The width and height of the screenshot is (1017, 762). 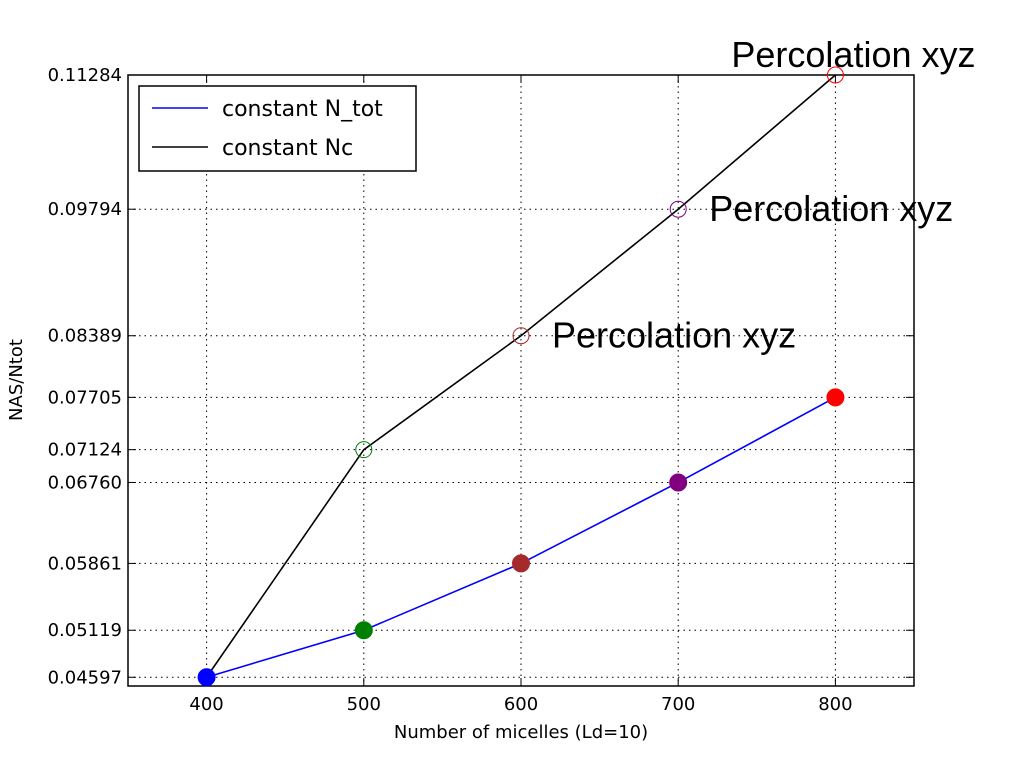 I want to click on x-tick-label: 500, so click(x=364, y=704).